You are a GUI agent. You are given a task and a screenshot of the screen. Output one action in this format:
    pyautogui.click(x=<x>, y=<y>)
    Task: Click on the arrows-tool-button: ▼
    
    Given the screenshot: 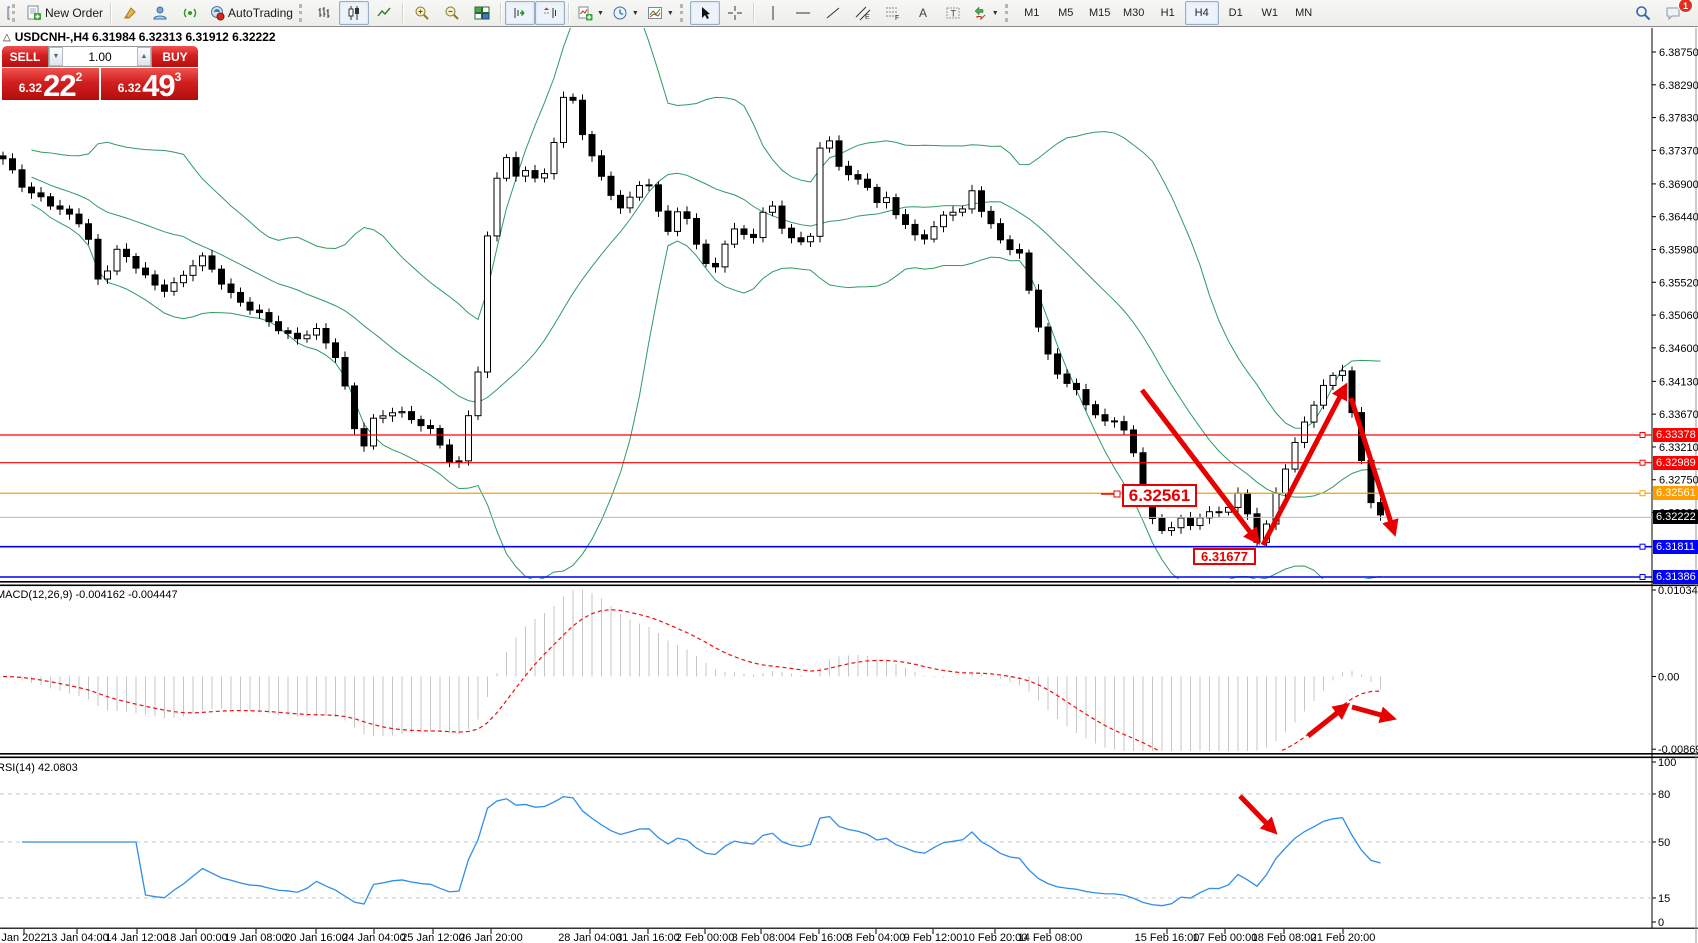 What is the action you would take?
    pyautogui.click(x=985, y=13)
    